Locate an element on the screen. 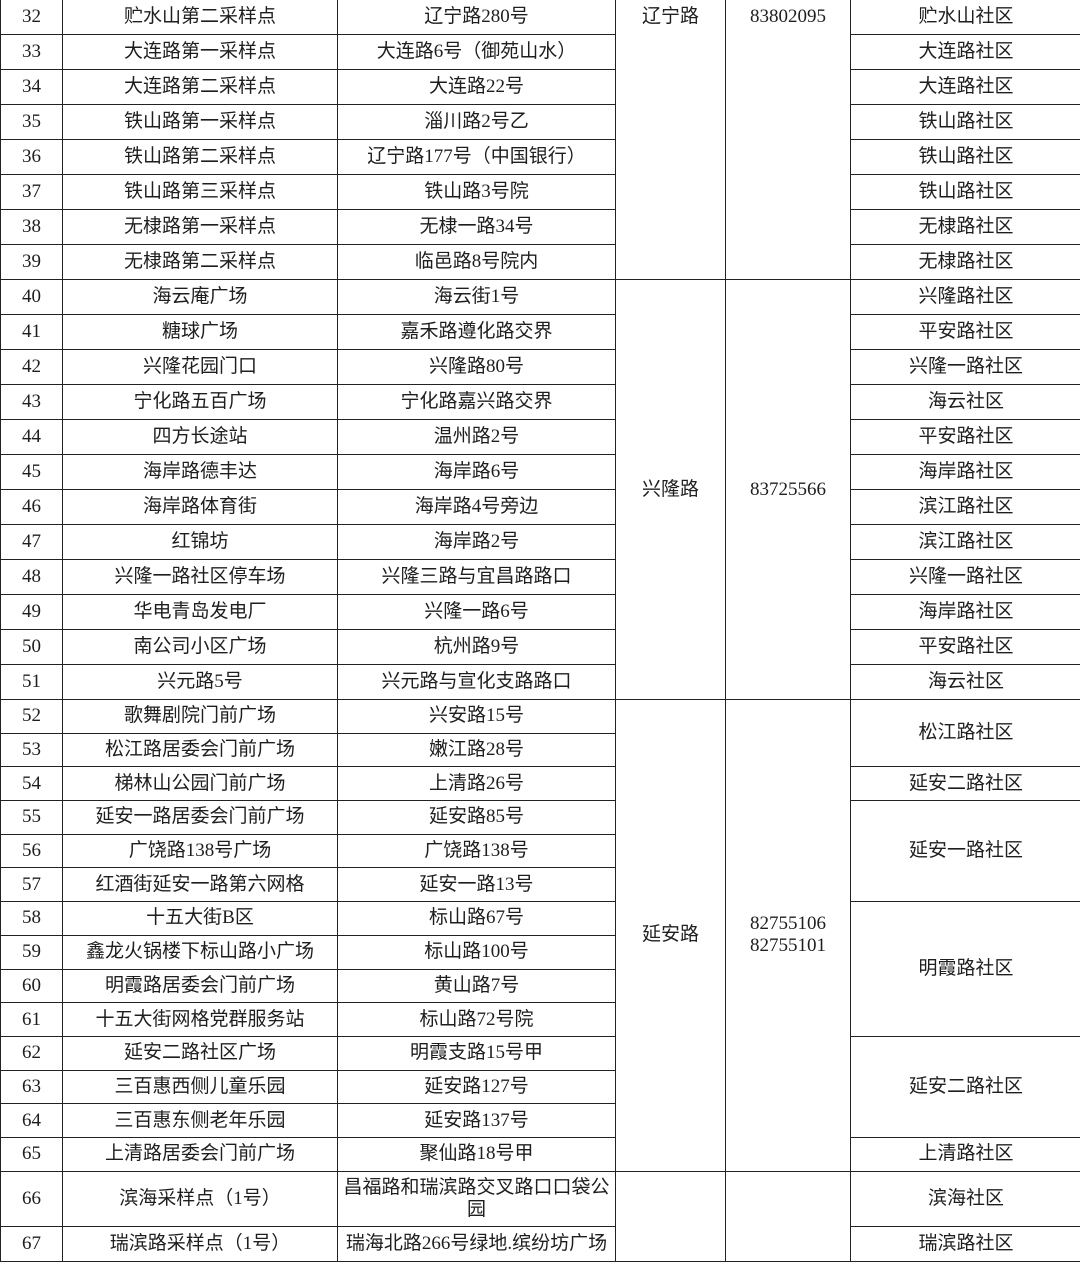 The width and height of the screenshot is (1080, 1262). contact-phone: 83802095 is located at coordinates (788, 140).